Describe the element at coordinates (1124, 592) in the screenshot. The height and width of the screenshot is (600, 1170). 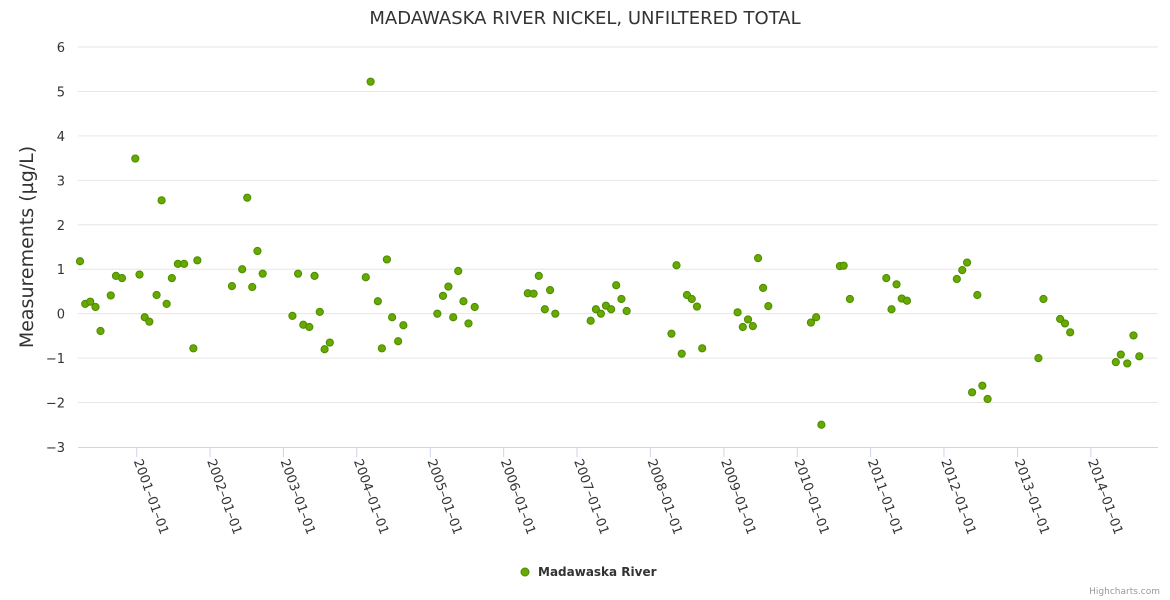
I see `credits-text: Highcharts.com` at that location.